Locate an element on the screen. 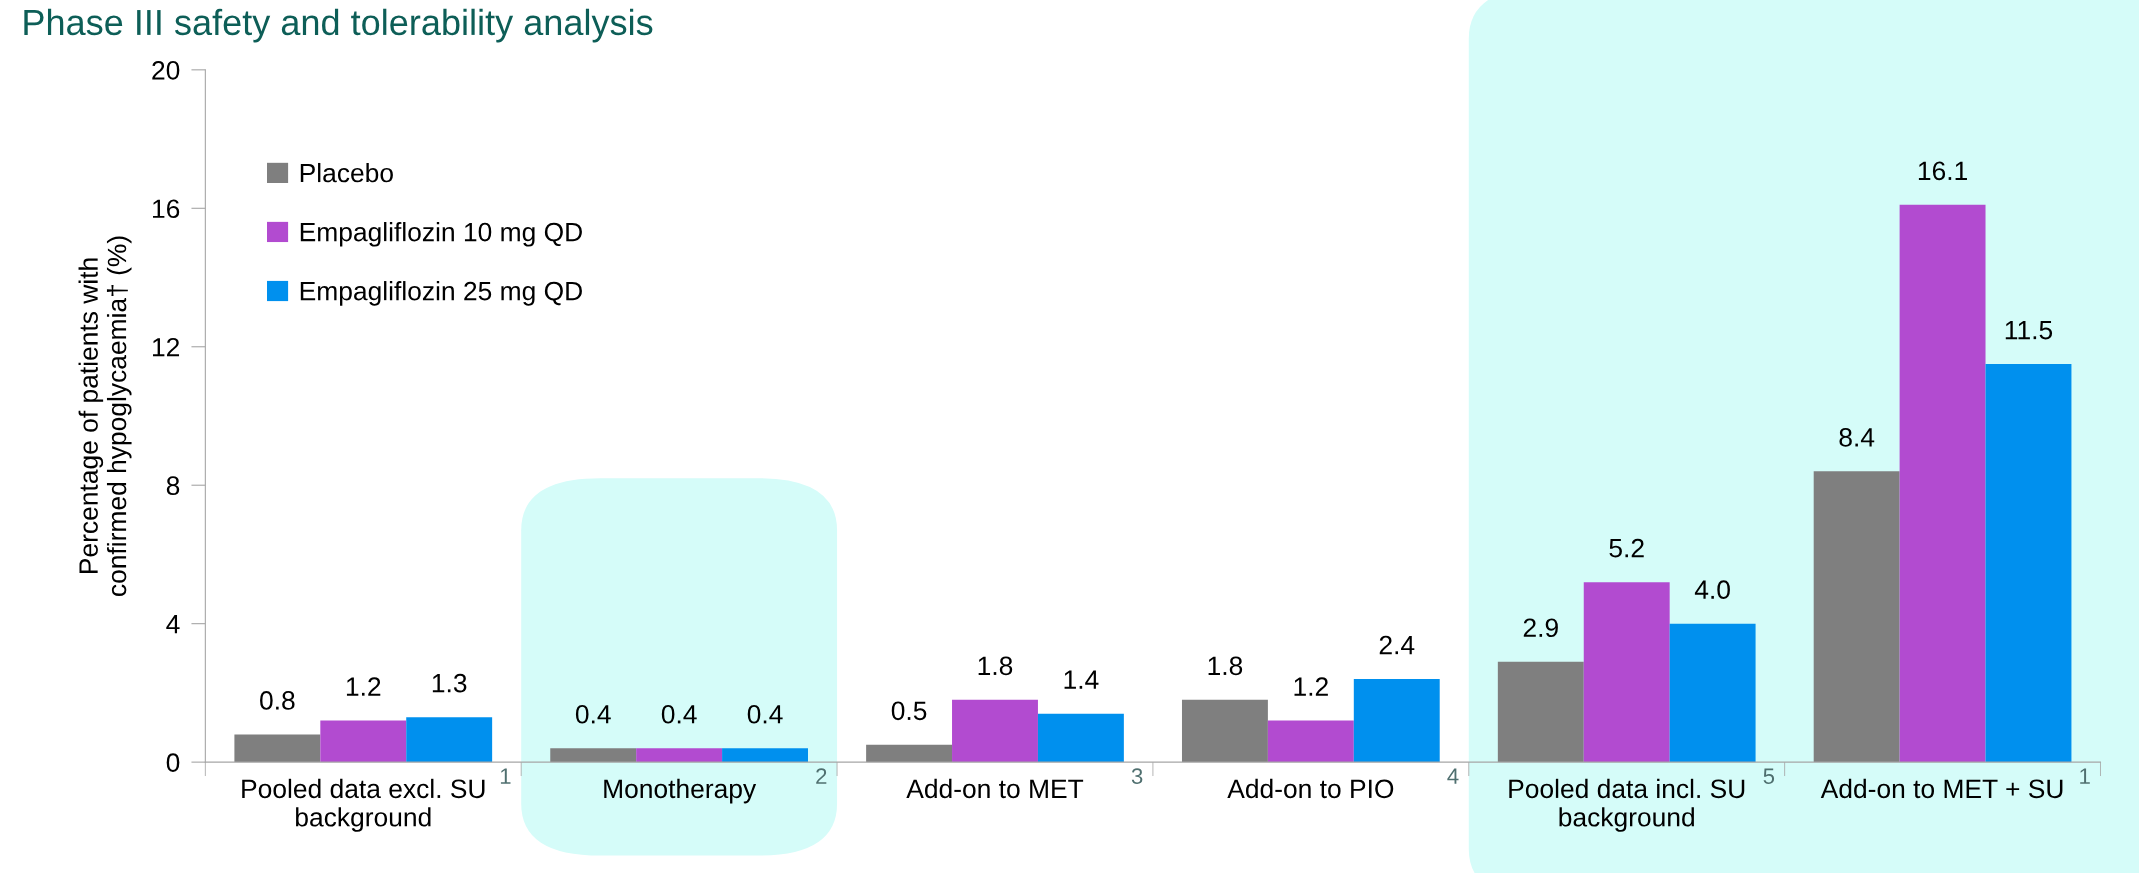 The height and width of the screenshot is (873, 2139). legend-label: Placebo is located at coordinates (346, 172).